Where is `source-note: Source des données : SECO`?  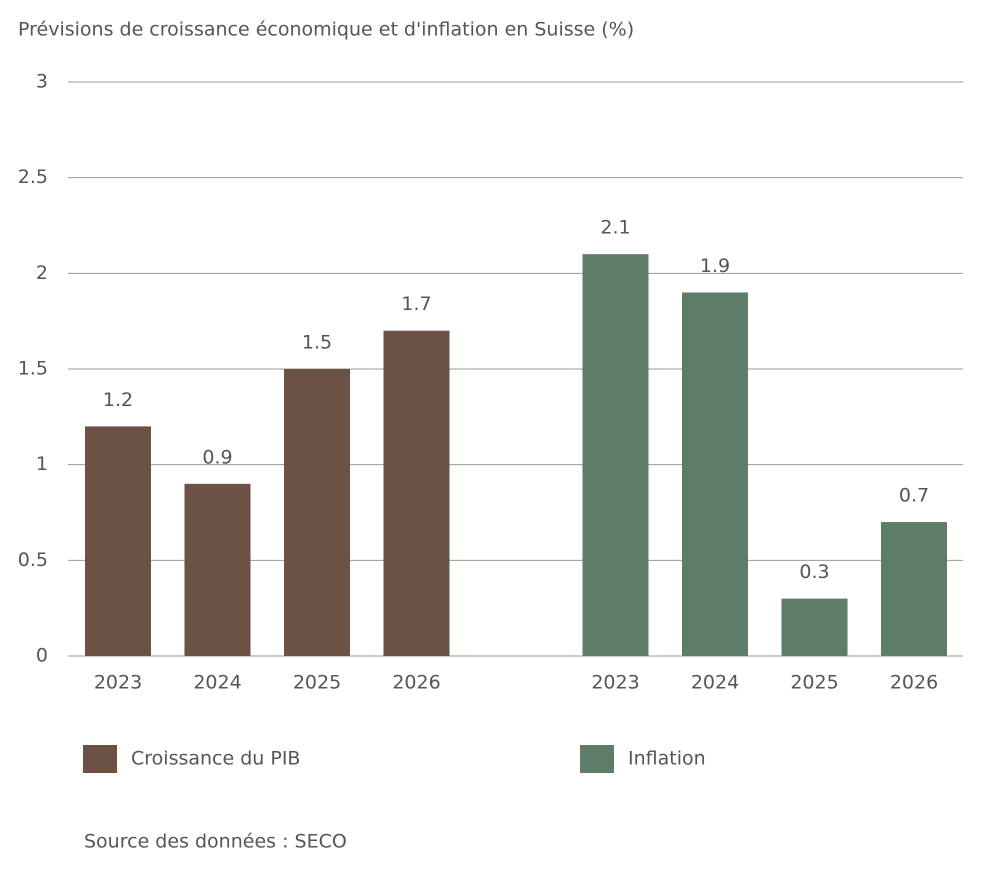
source-note: Source des données : SECO is located at coordinates (215, 842).